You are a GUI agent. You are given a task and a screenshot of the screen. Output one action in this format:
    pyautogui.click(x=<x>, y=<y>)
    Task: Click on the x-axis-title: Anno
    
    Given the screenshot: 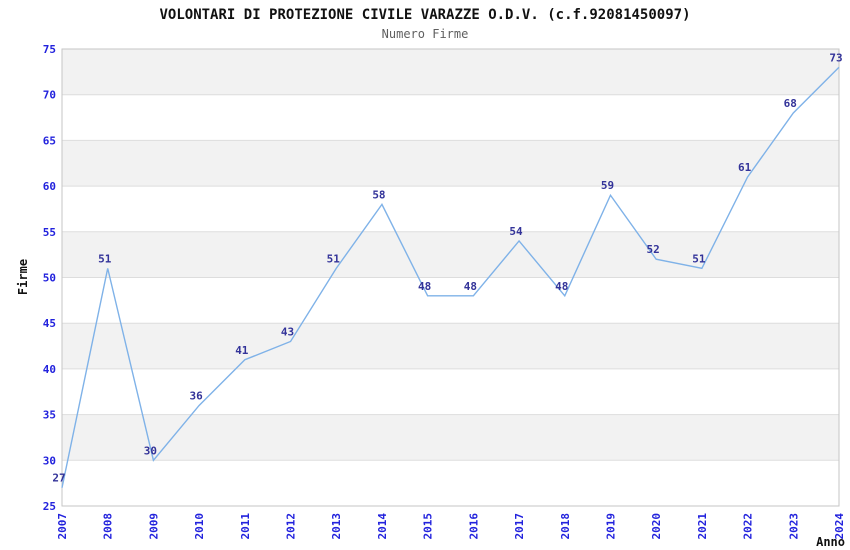 What is the action you would take?
    pyautogui.click(x=830, y=542)
    